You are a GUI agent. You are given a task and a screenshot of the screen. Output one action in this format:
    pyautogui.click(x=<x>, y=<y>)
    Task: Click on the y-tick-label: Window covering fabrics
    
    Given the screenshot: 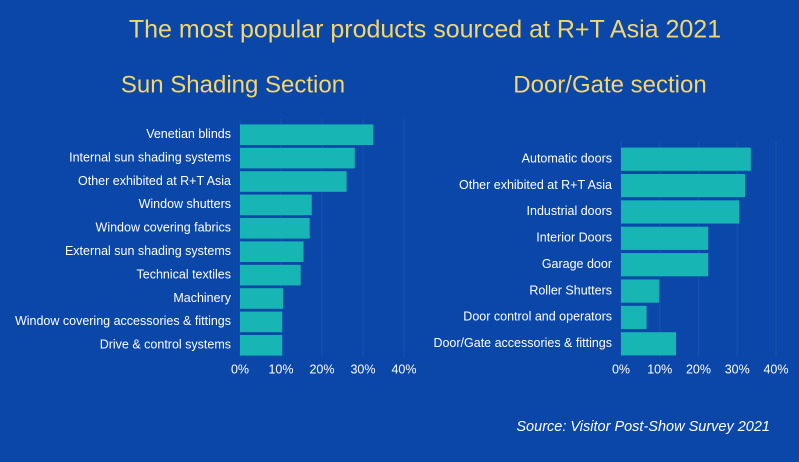 What is the action you would take?
    pyautogui.click(x=163, y=228)
    